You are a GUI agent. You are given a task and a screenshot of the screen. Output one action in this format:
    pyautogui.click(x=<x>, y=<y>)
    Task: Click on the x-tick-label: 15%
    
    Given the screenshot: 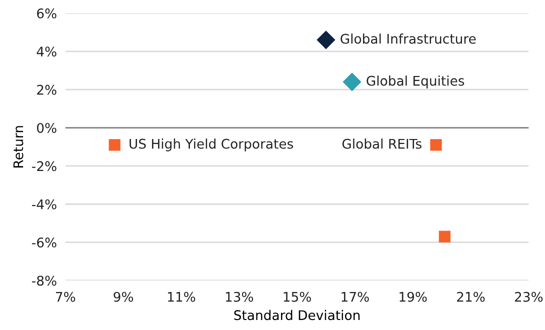 What is the action you would take?
    pyautogui.click(x=297, y=297)
    